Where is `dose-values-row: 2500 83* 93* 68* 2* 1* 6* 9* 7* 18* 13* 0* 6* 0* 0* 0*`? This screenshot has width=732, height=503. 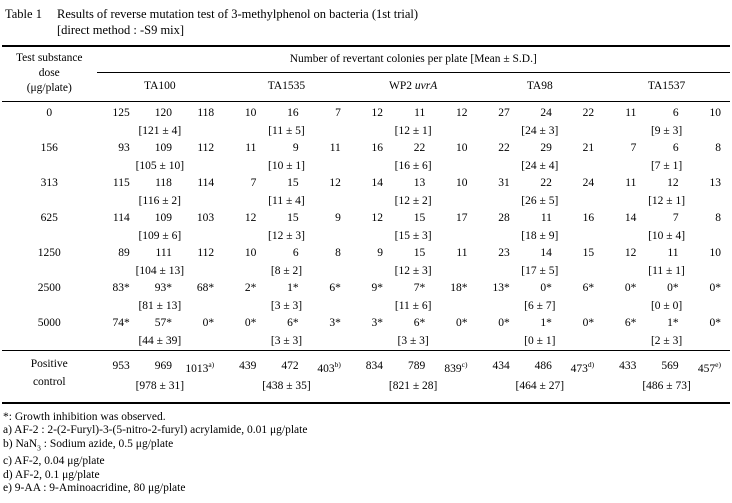 dose-values-row: 2500 83* 93* 68* 2* 1* 6* 9* 7* 18* 13* 0* 6* 0* 0* 0* is located at coordinates (366, 289).